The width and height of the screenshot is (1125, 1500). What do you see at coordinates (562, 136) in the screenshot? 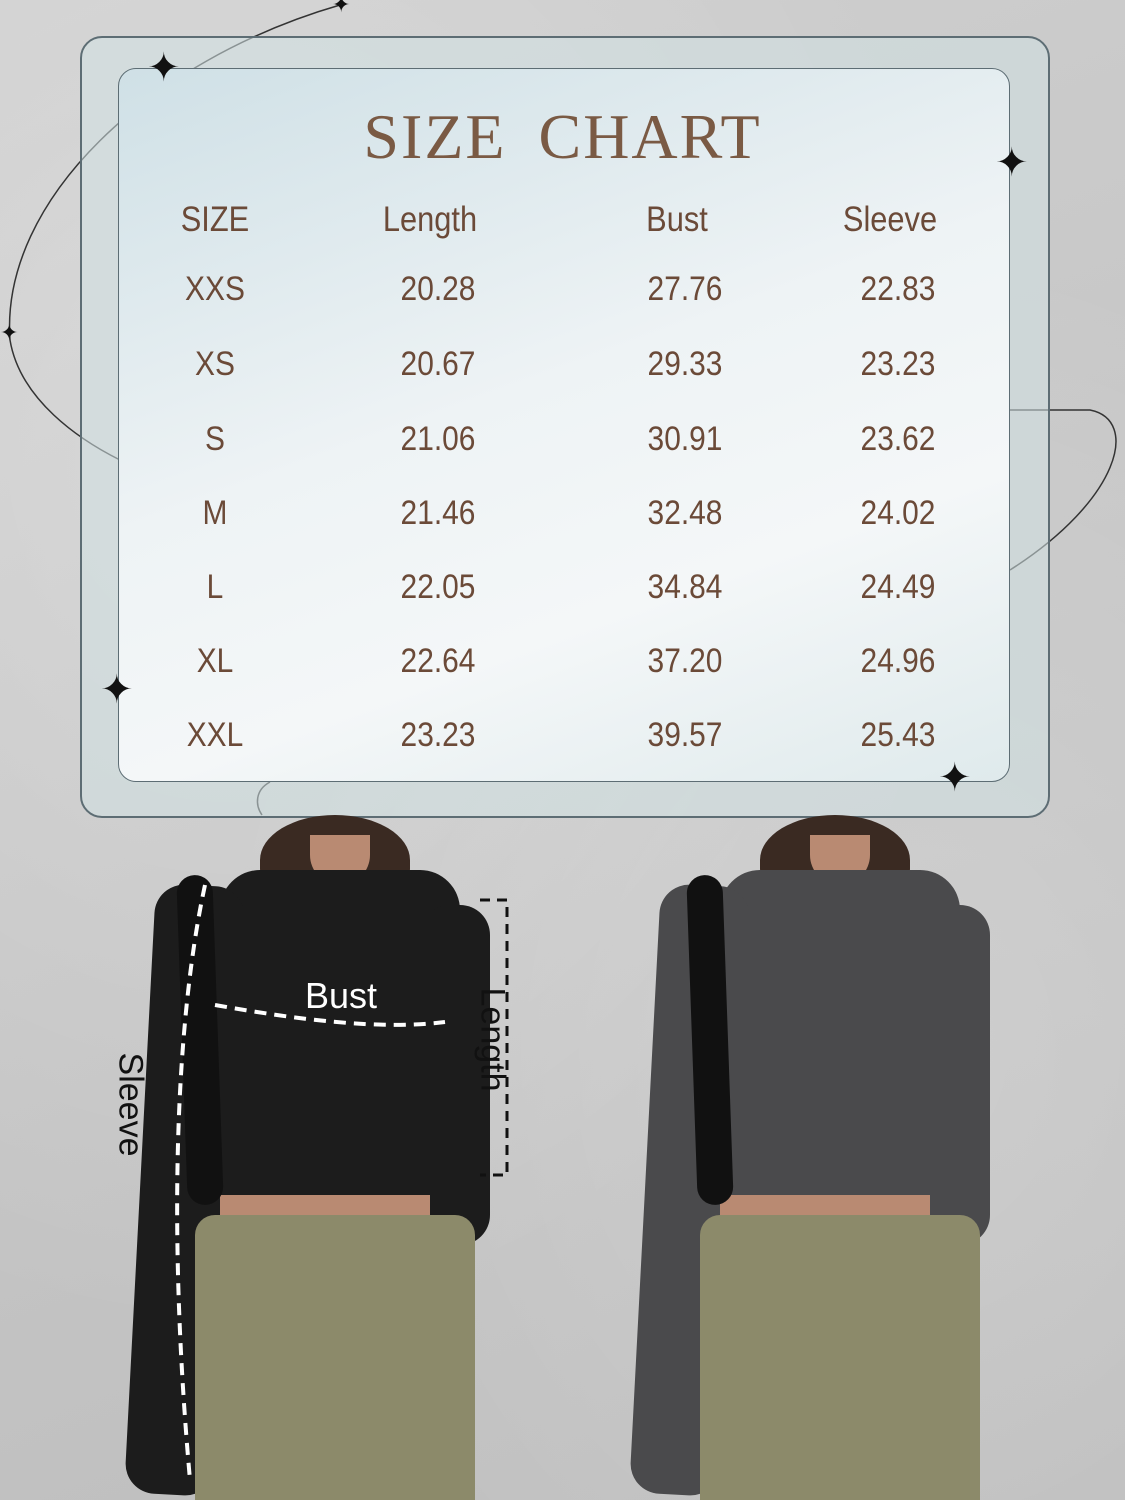
I see `page-title: SIZE CHART` at bounding box center [562, 136].